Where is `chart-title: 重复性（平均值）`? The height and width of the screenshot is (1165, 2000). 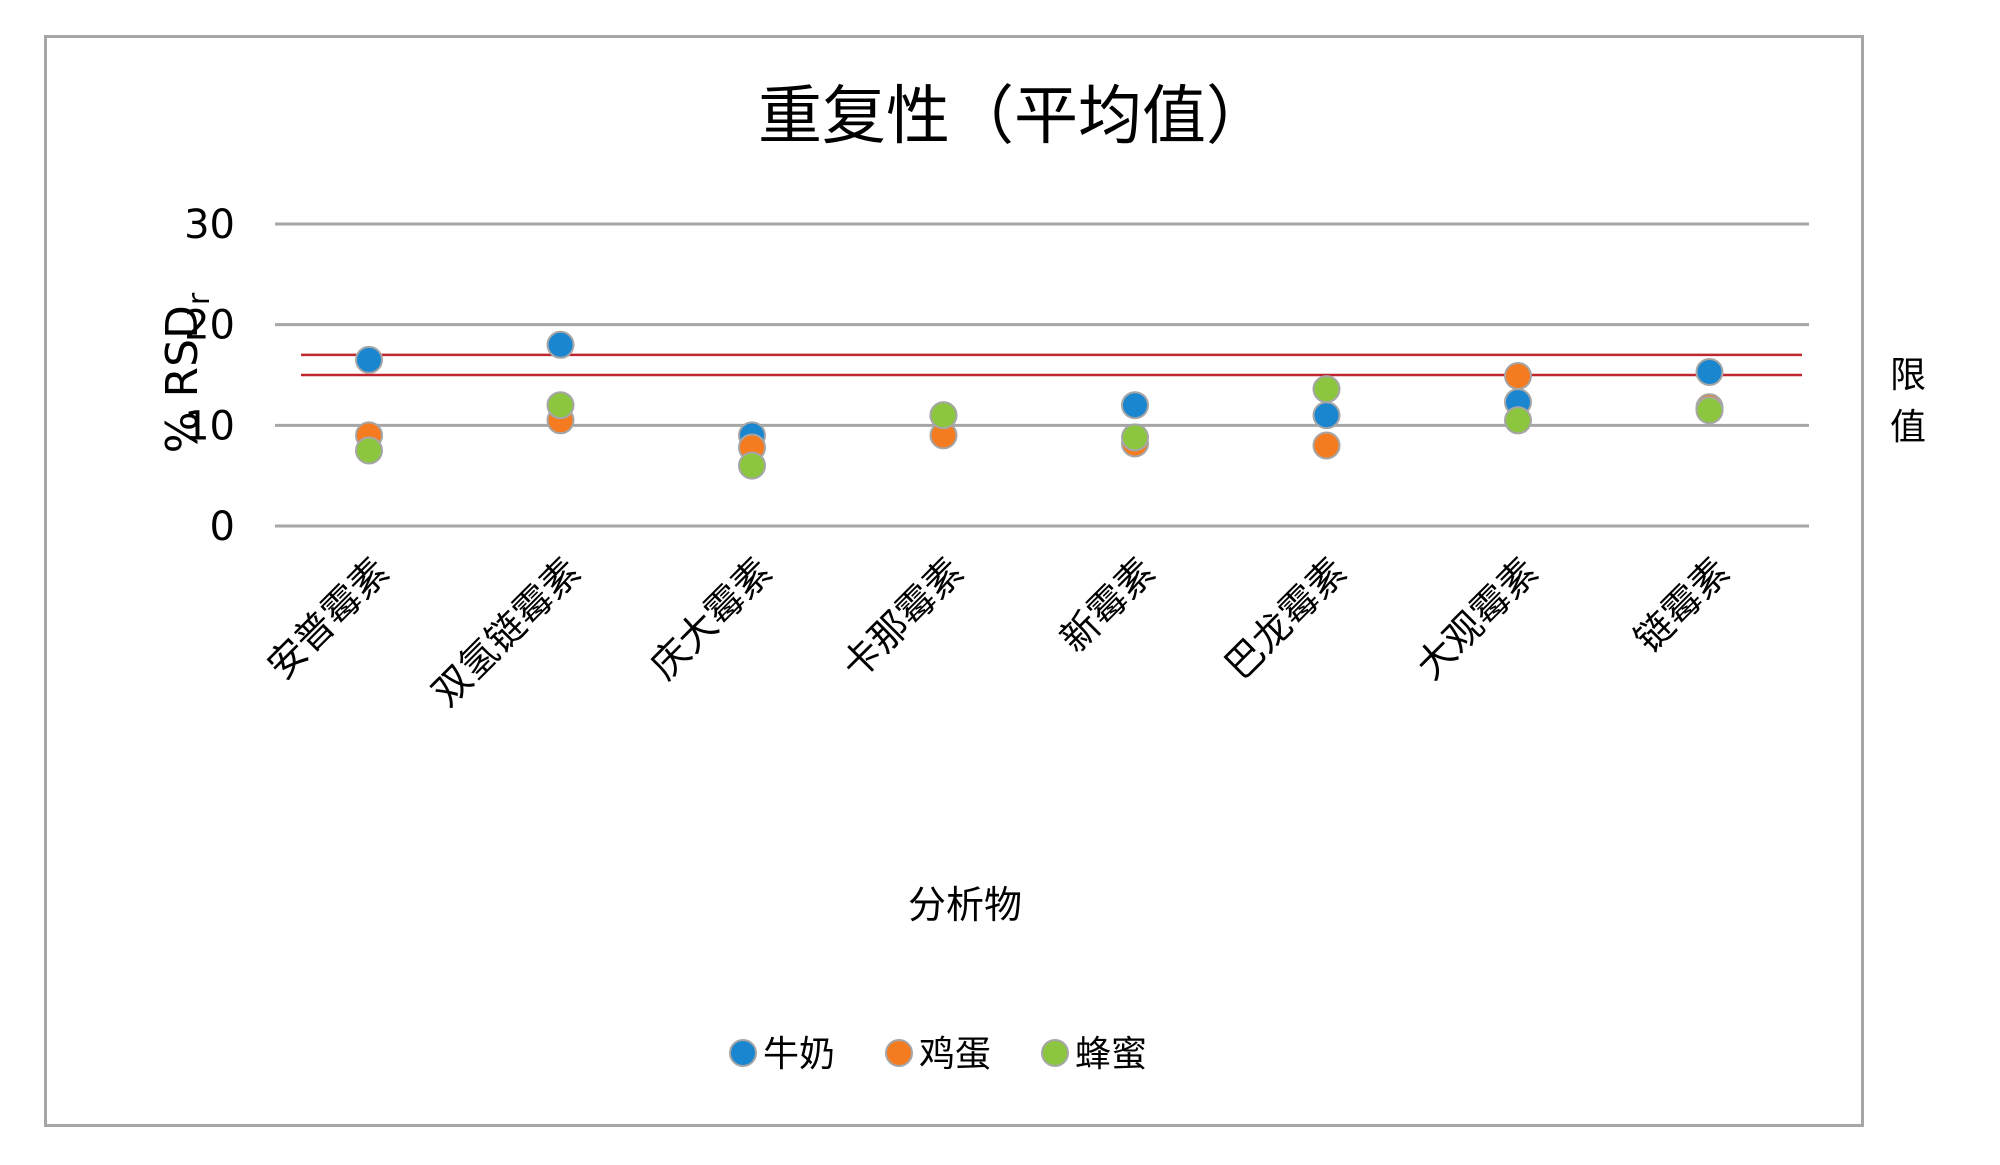
chart-title: 重复性（平均值） is located at coordinates (1014, 117).